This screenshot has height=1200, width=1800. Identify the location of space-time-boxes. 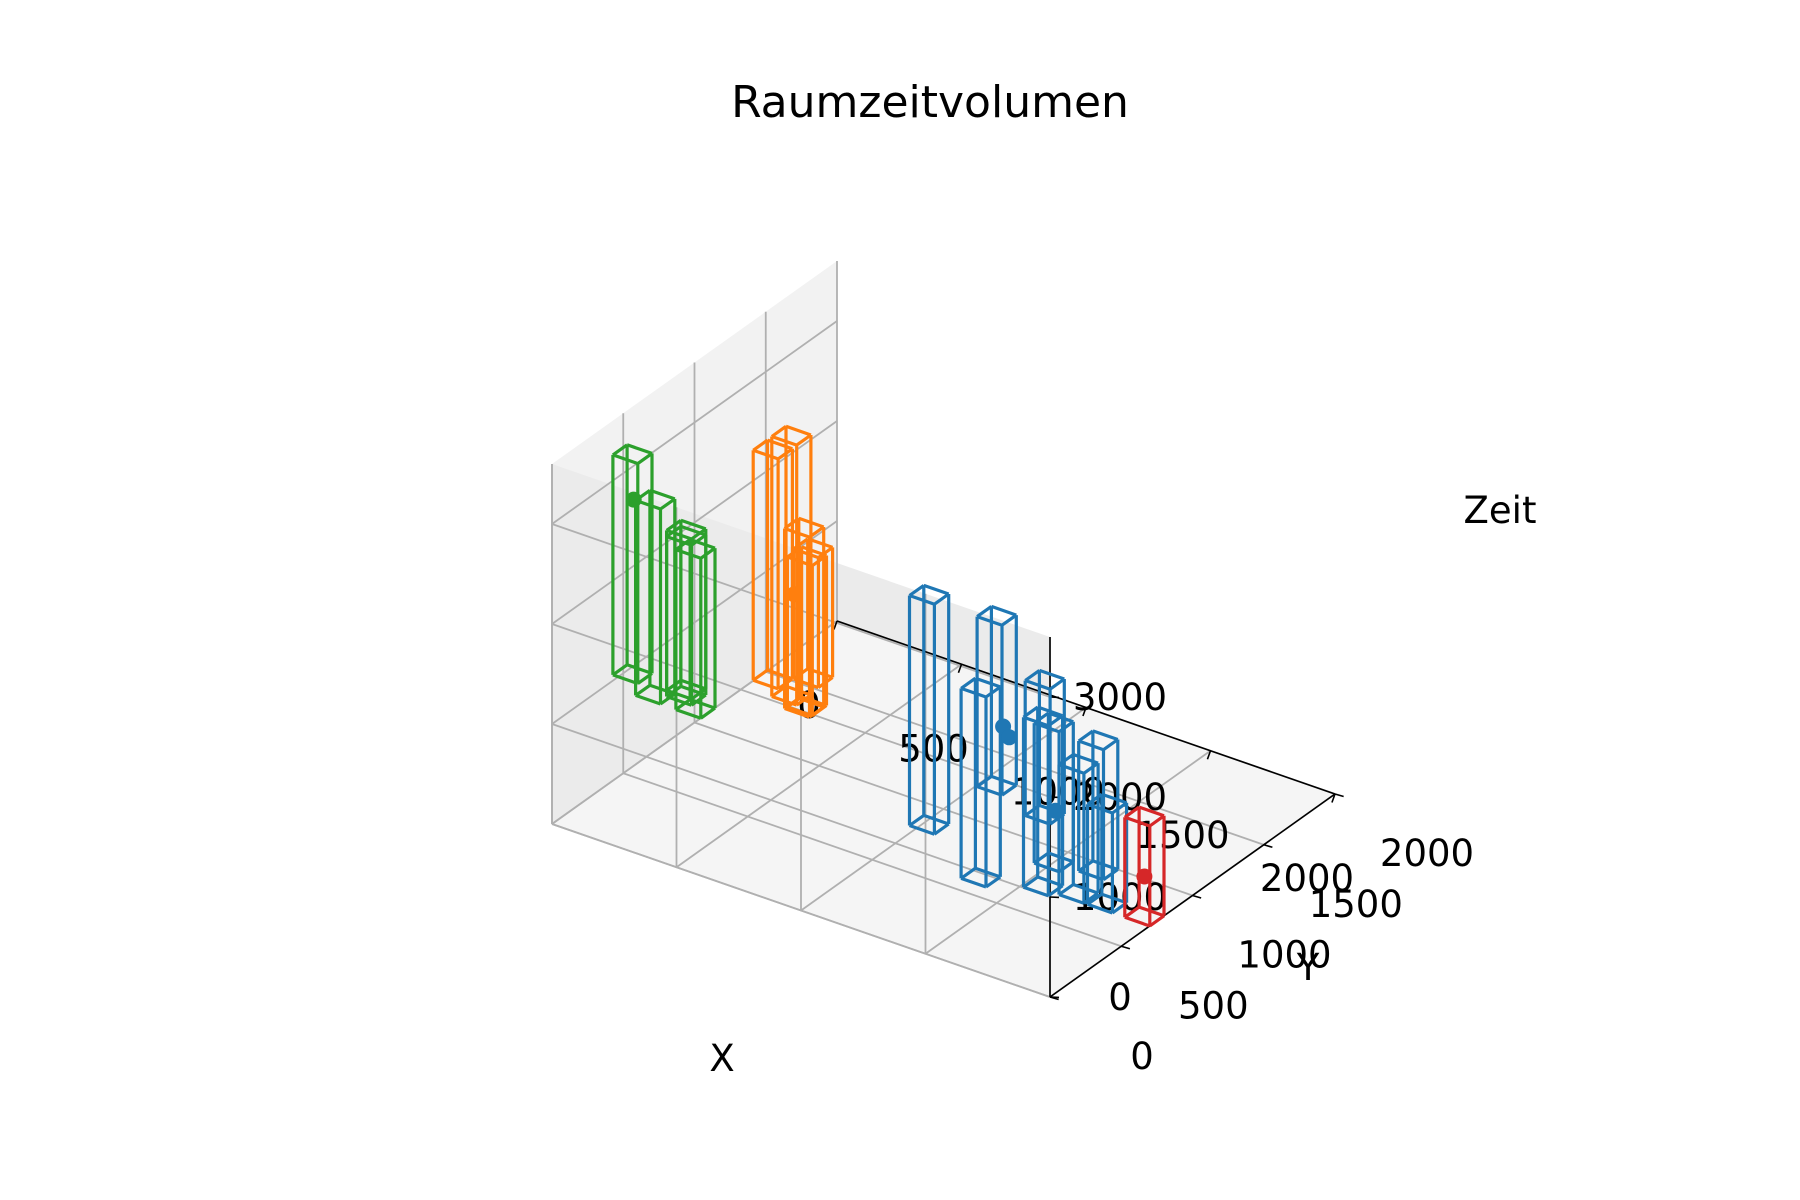
(888, 676).